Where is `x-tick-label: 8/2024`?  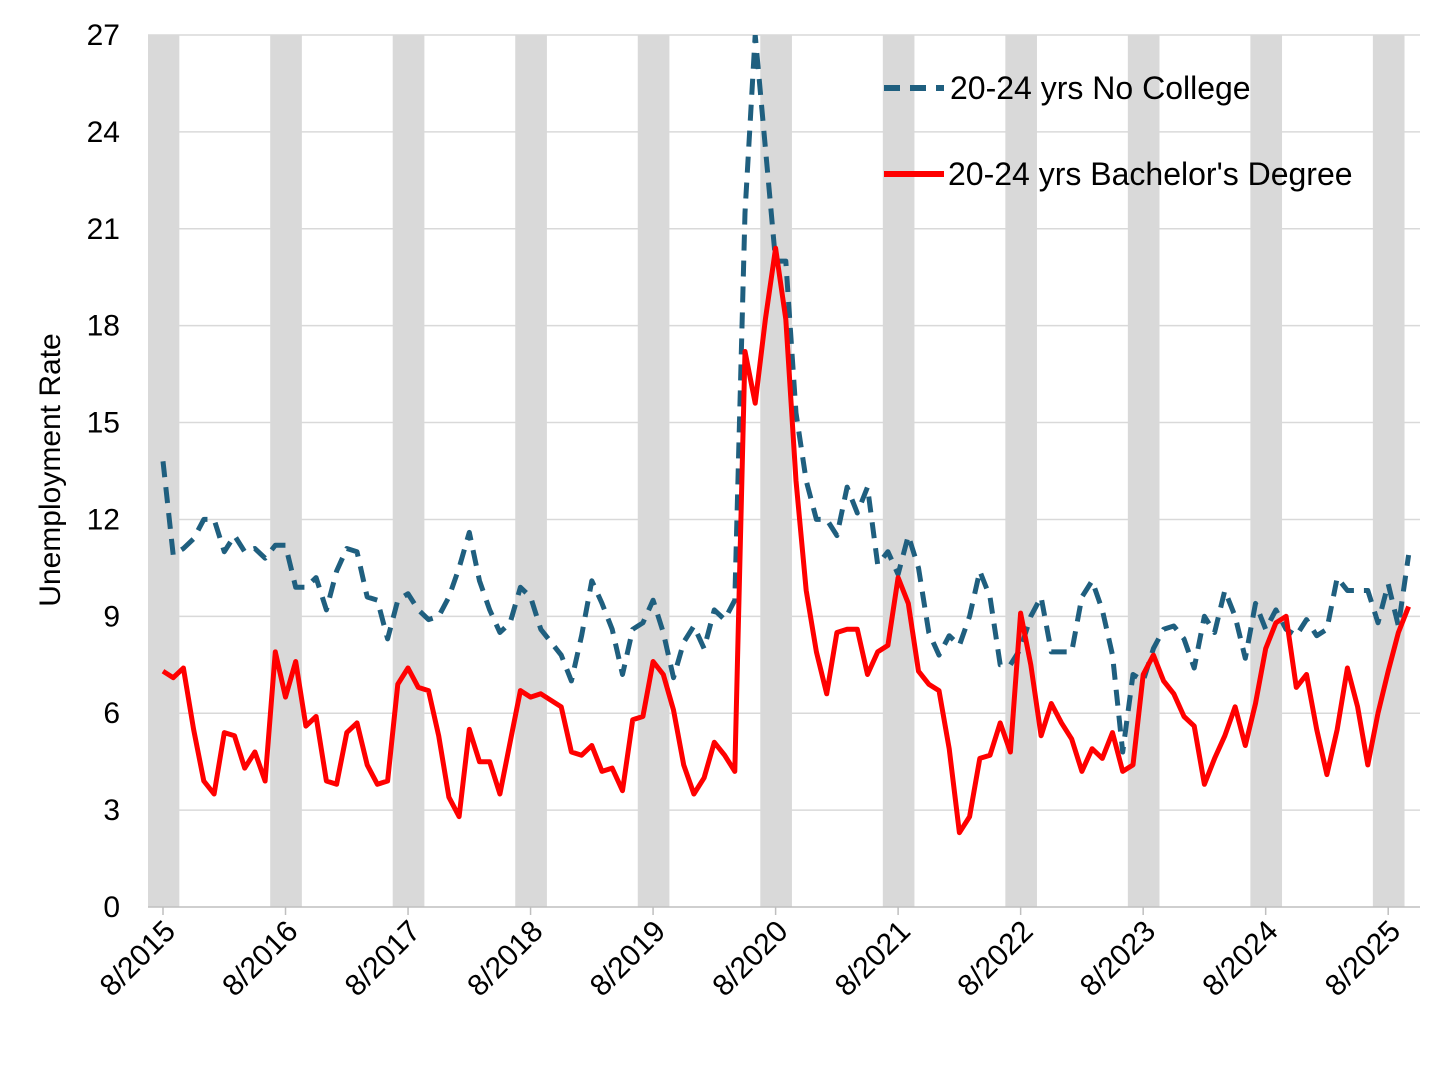
x-tick-label: 8/2024 is located at coordinates (1240, 959).